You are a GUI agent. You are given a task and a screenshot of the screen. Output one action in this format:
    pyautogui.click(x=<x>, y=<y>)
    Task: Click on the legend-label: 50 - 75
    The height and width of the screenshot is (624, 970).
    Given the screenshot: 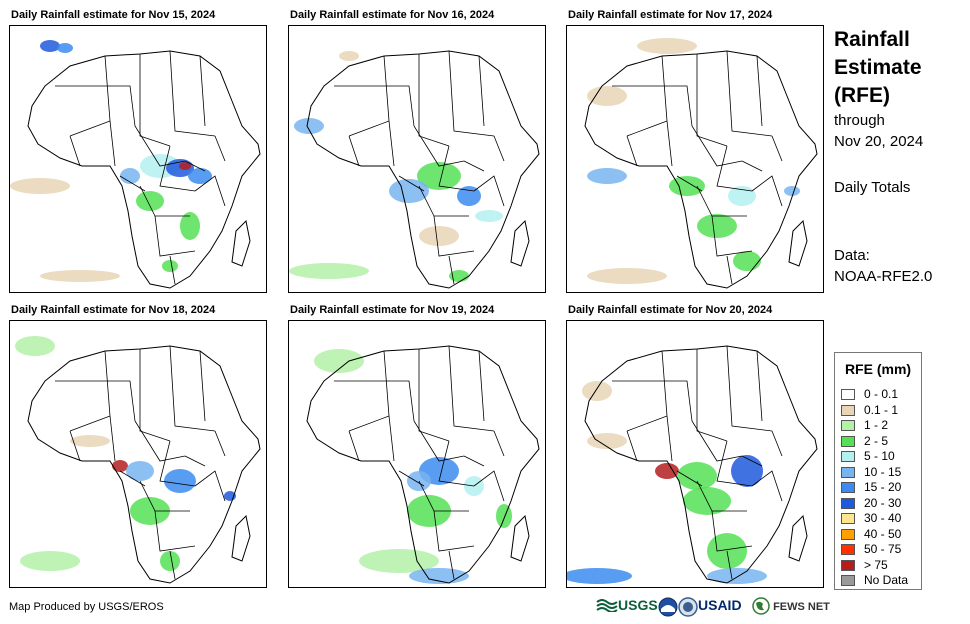 What is the action you would take?
    pyautogui.click(x=883, y=549)
    